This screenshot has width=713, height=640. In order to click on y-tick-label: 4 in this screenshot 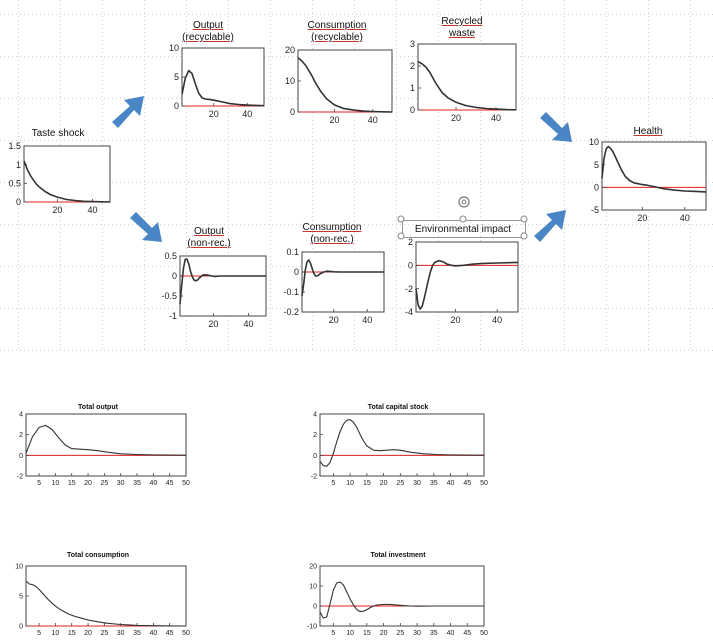, I will do `click(21, 414)`.